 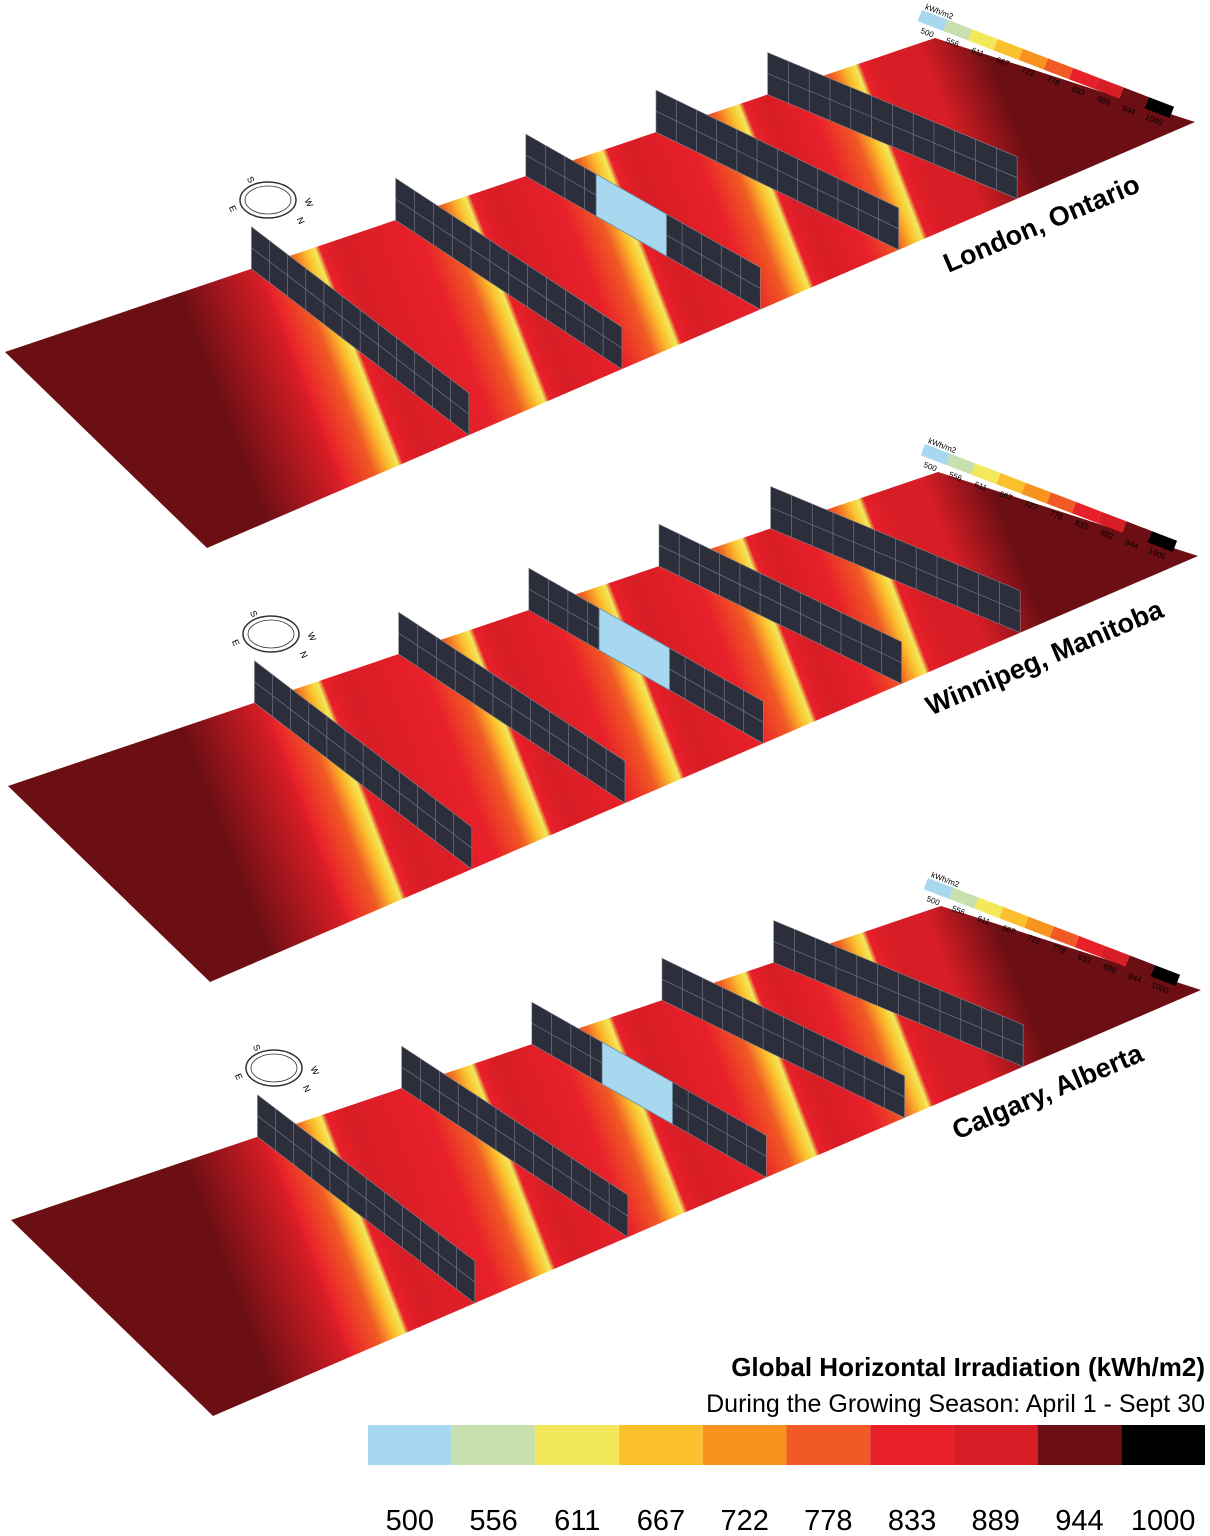 What do you see at coordinates (828, 1520) in the screenshot?
I see `legend-label: 778` at bounding box center [828, 1520].